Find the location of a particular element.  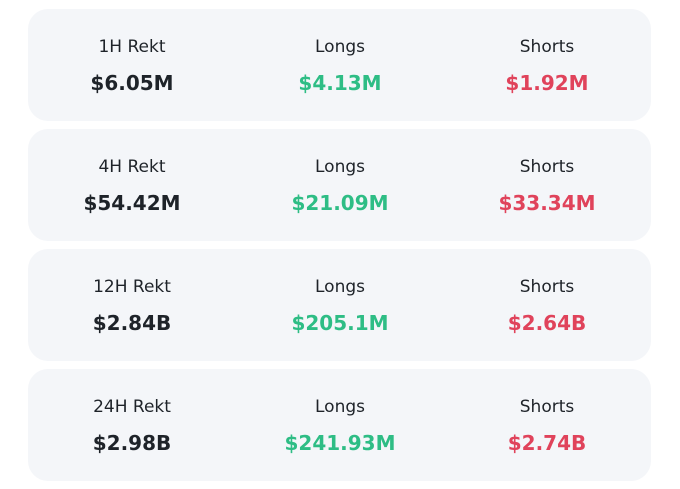

stat-label: 4H Rekt is located at coordinates (132, 167).